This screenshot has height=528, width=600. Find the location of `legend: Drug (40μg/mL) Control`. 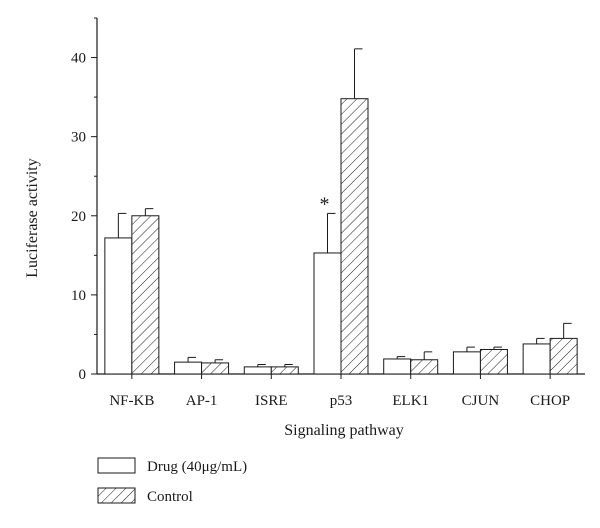

legend: Drug (40μg/mL) Control is located at coordinates (172, 481).